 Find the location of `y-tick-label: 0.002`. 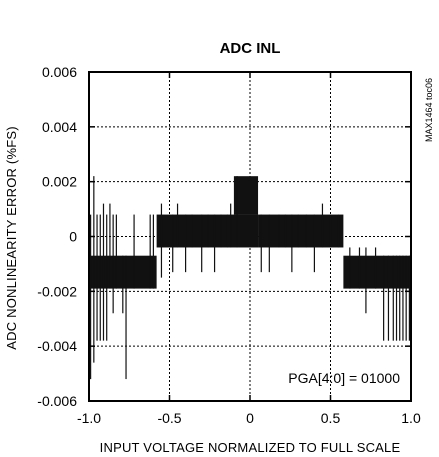

y-tick-label: 0.002 is located at coordinates (59, 182).